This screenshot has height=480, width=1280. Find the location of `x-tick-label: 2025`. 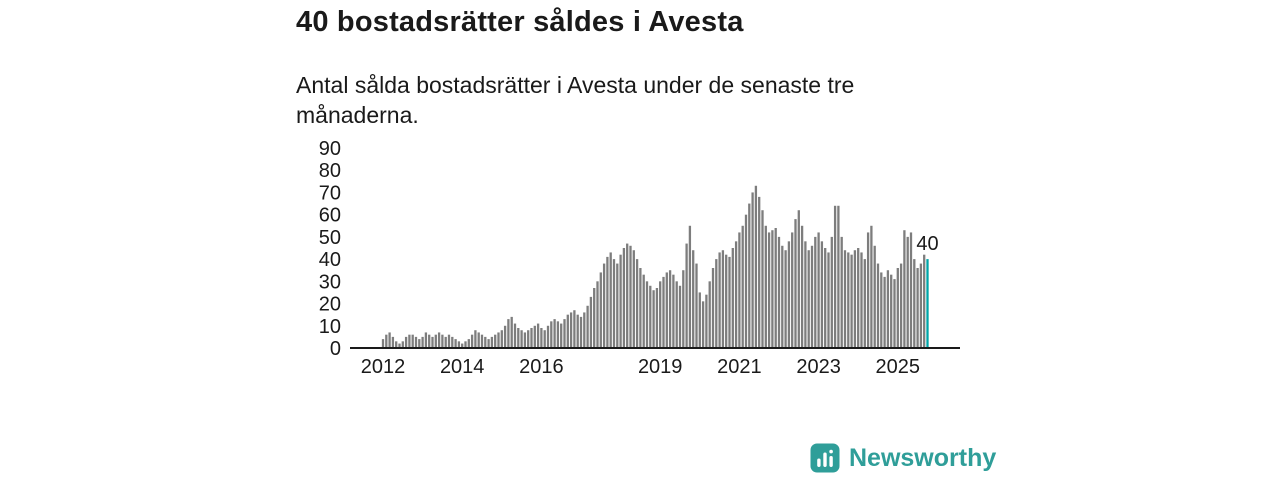

x-tick-label: 2025 is located at coordinates (898, 367).